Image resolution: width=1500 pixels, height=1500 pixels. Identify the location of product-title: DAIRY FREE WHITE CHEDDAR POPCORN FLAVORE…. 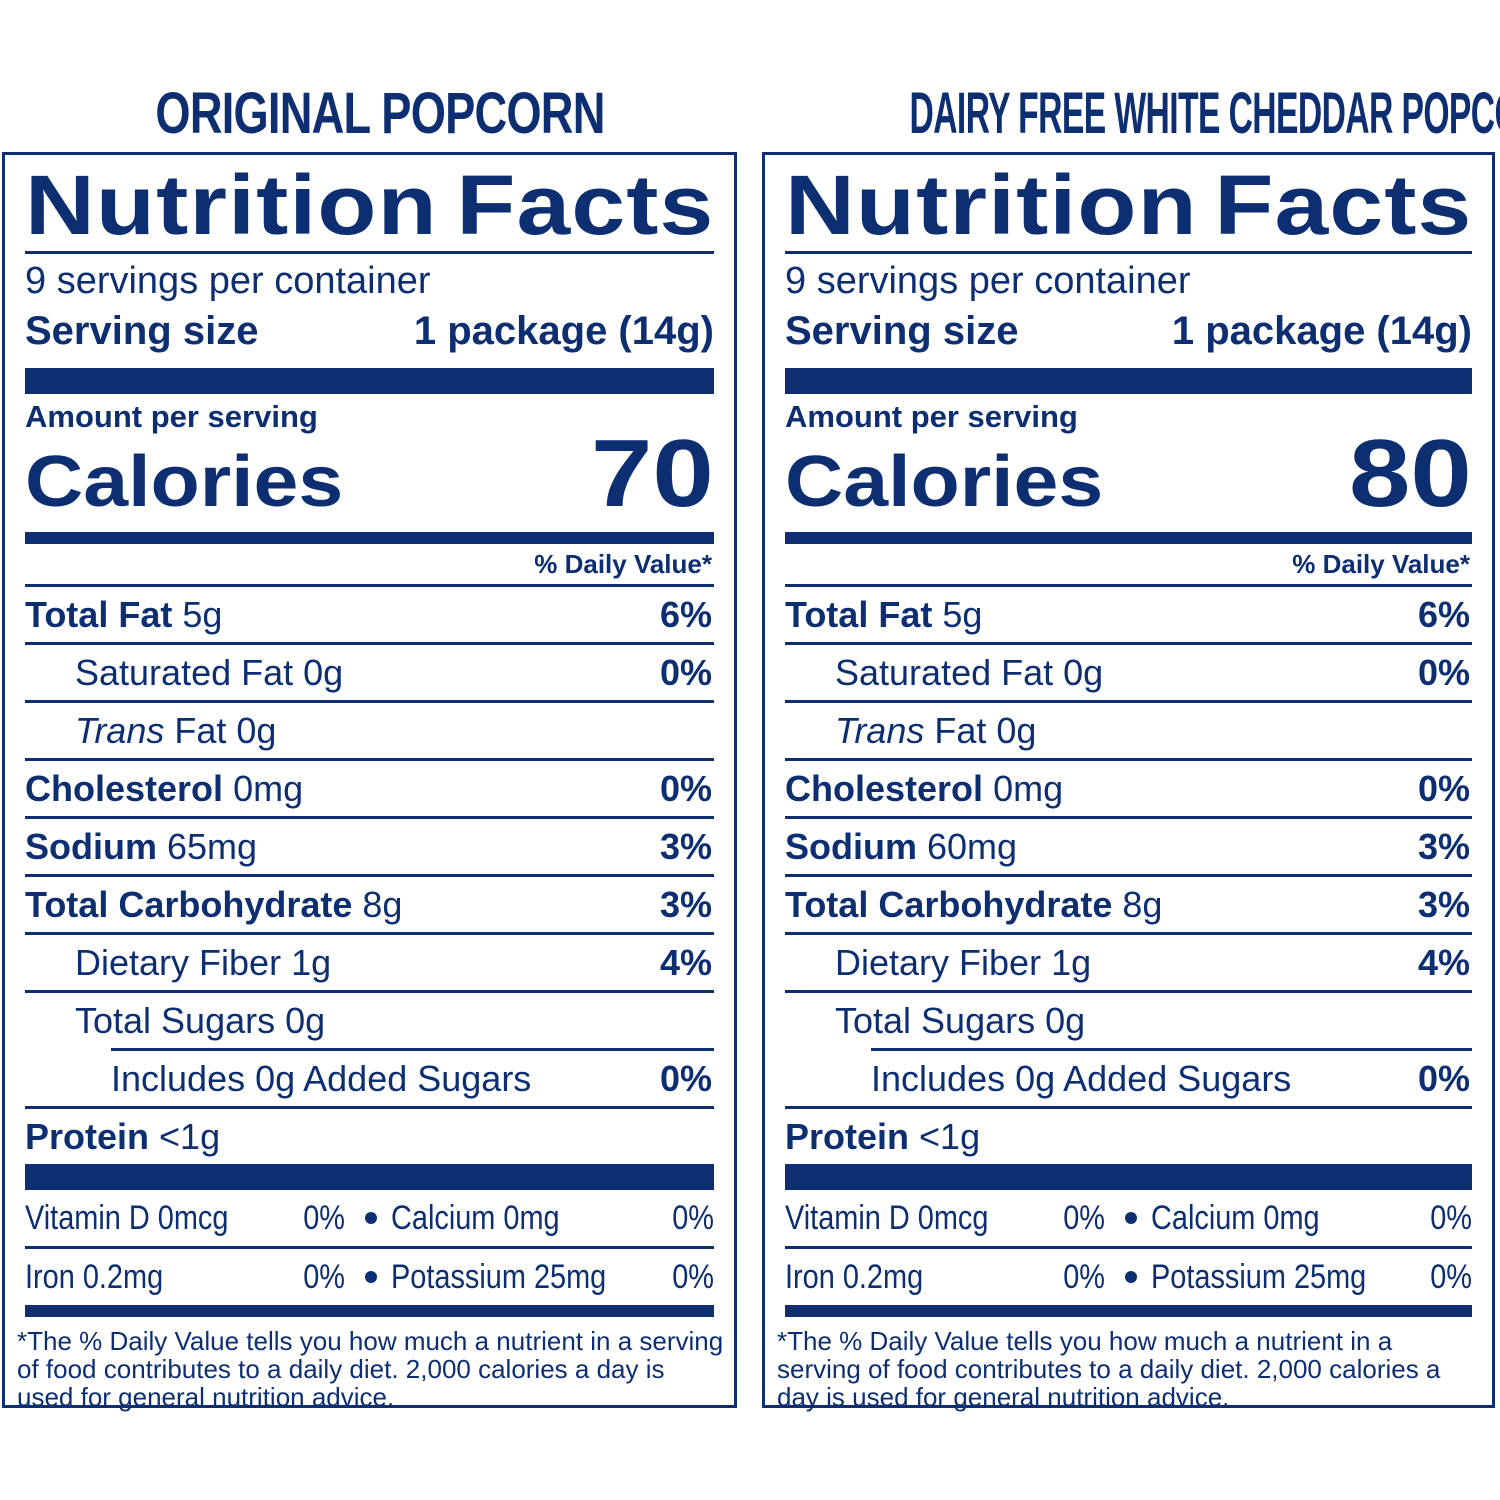
(1204, 113).